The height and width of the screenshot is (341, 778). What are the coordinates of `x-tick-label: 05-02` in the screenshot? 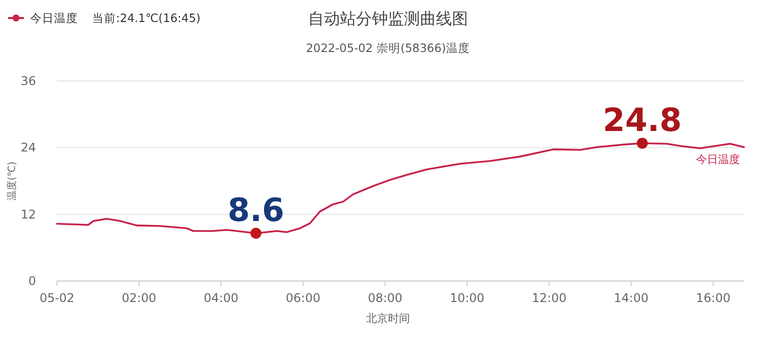 It's located at (57, 298).